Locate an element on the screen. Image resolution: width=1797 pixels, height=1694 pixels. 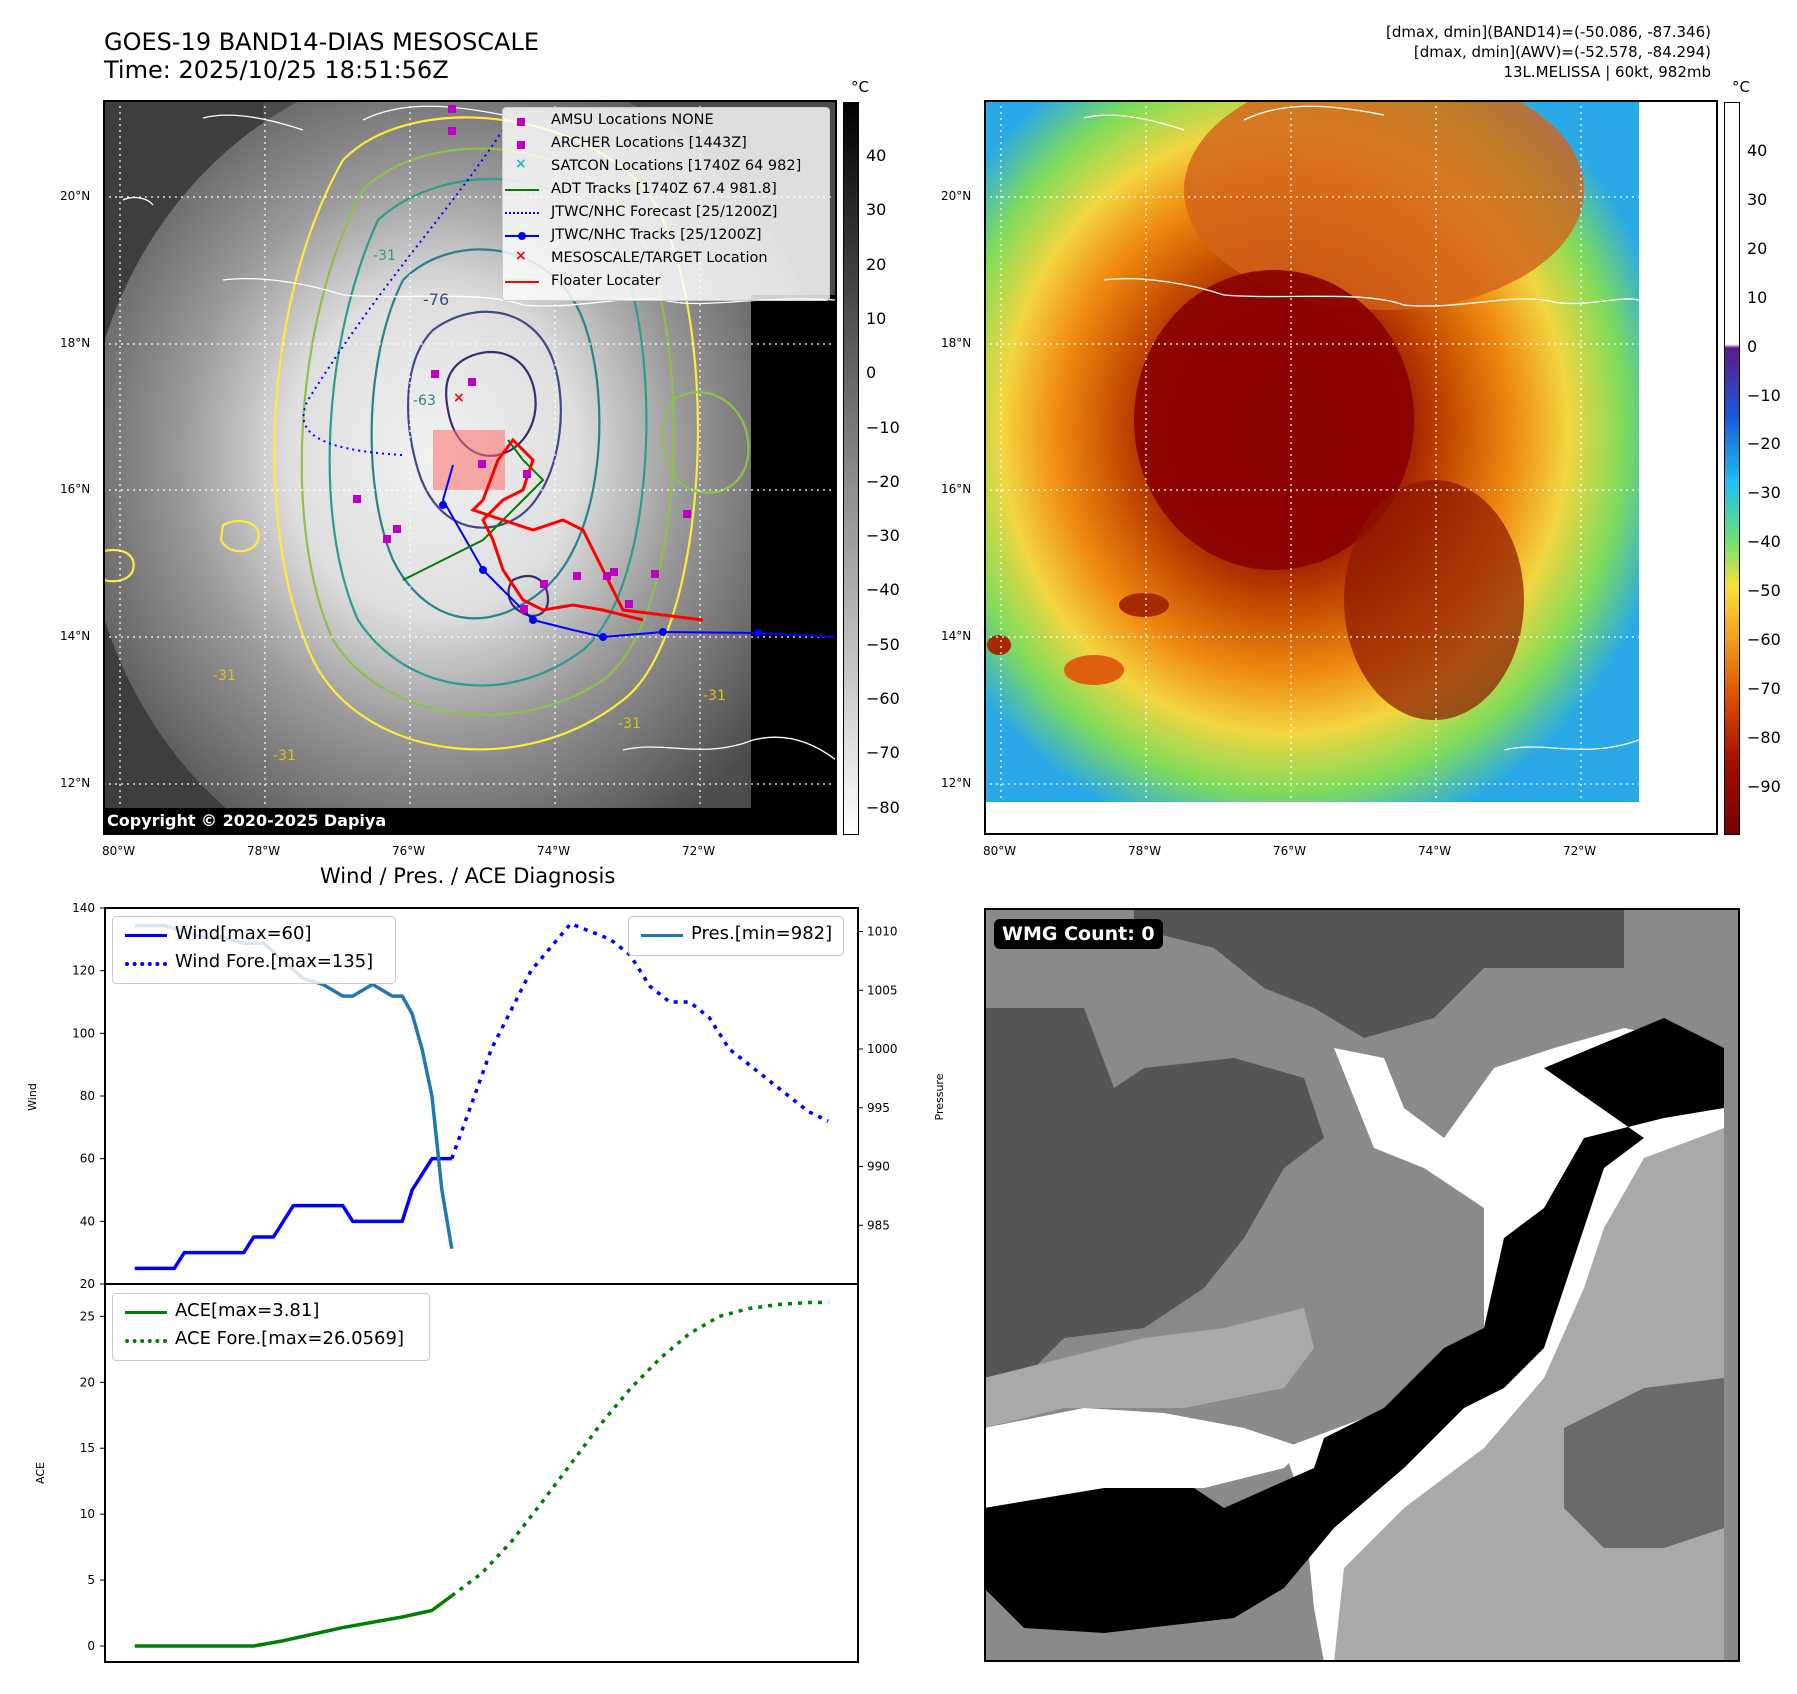
legend-symbol-target: × is located at coordinates (521, 256).